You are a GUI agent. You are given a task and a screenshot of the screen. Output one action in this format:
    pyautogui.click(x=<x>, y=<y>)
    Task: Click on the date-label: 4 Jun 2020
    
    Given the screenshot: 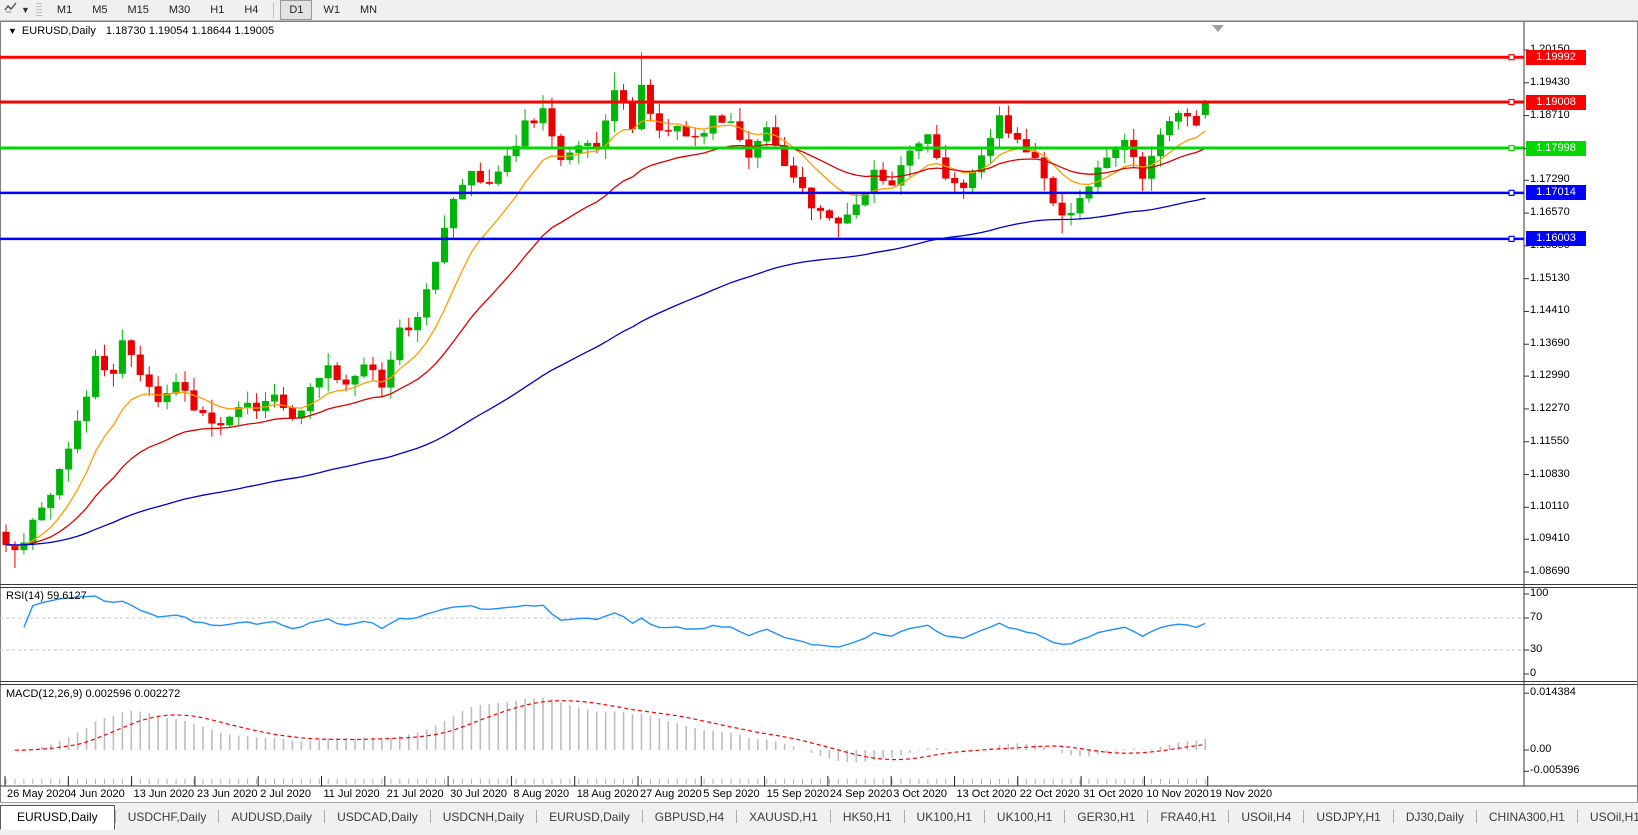 What is the action you would take?
    pyautogui.click(x=97, y=794)
    